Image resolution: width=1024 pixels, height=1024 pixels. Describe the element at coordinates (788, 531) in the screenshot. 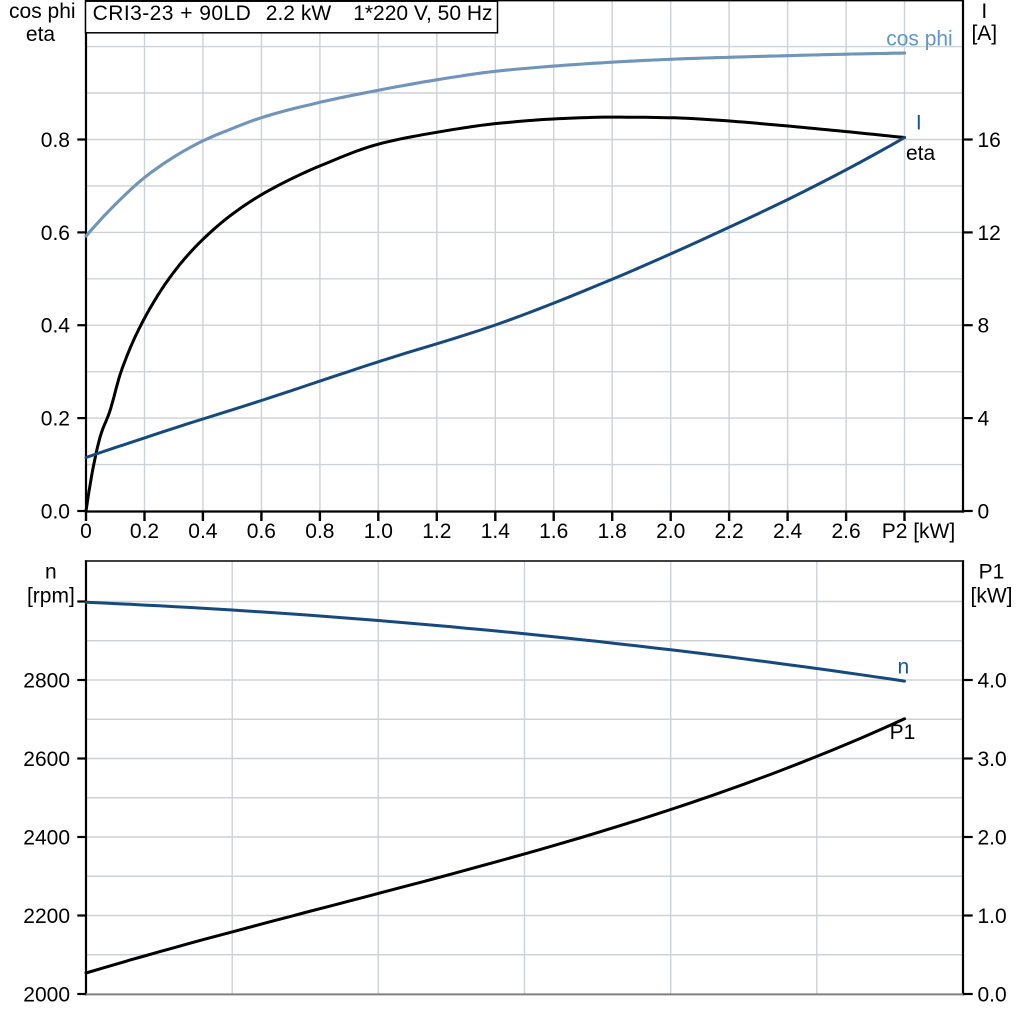

I see `svg-text: 2.4` at that location.